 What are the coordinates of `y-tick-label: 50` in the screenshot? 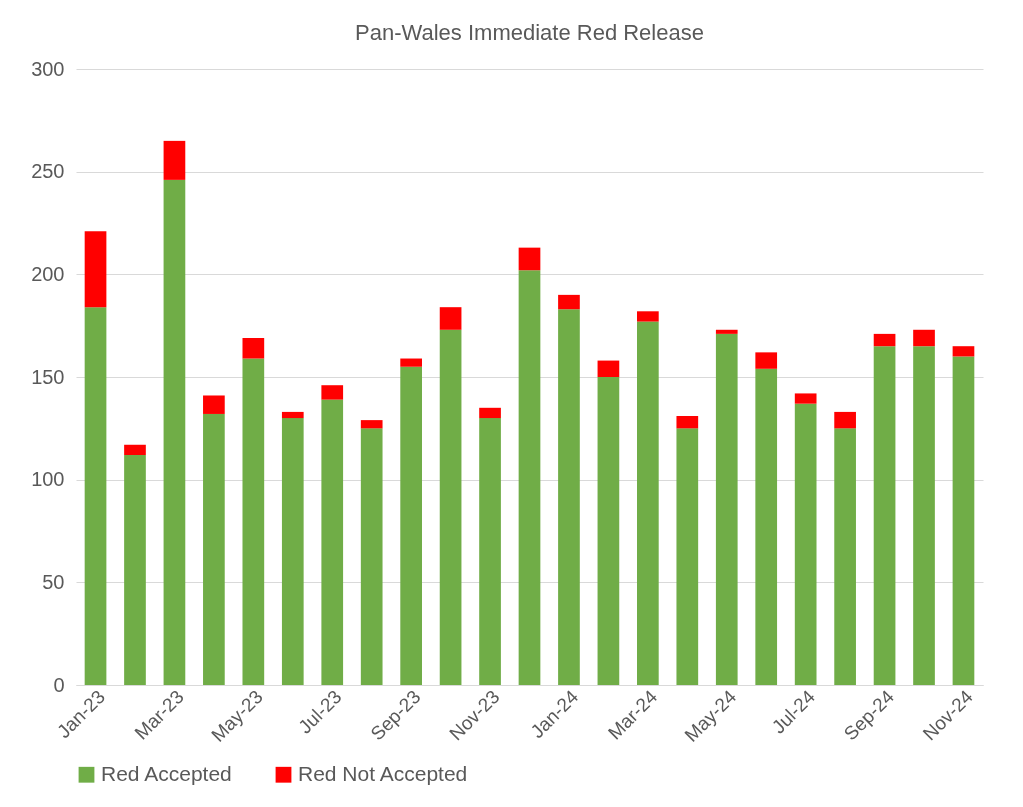 It's located at (53, 581).